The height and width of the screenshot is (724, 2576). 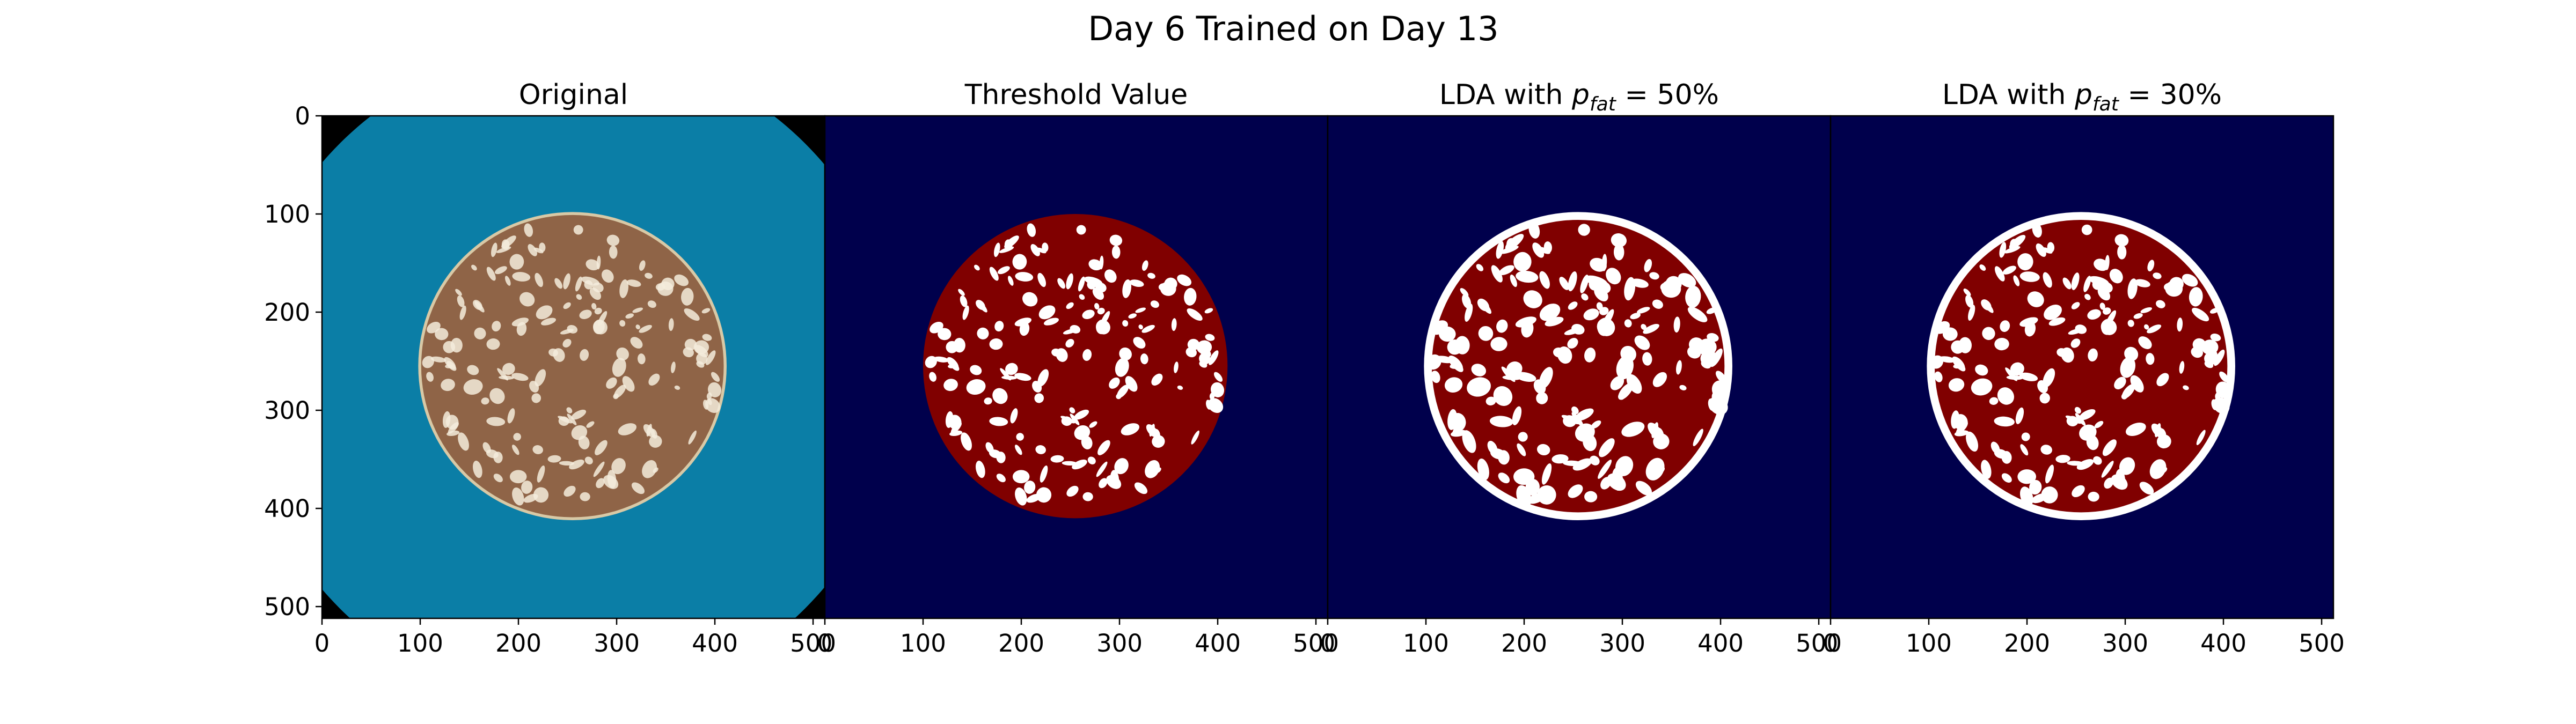 What do you see at coordinates (1426, 643) in the screenshot?
I see `x-tick-label: 100` at bounding box center [1426, 643].